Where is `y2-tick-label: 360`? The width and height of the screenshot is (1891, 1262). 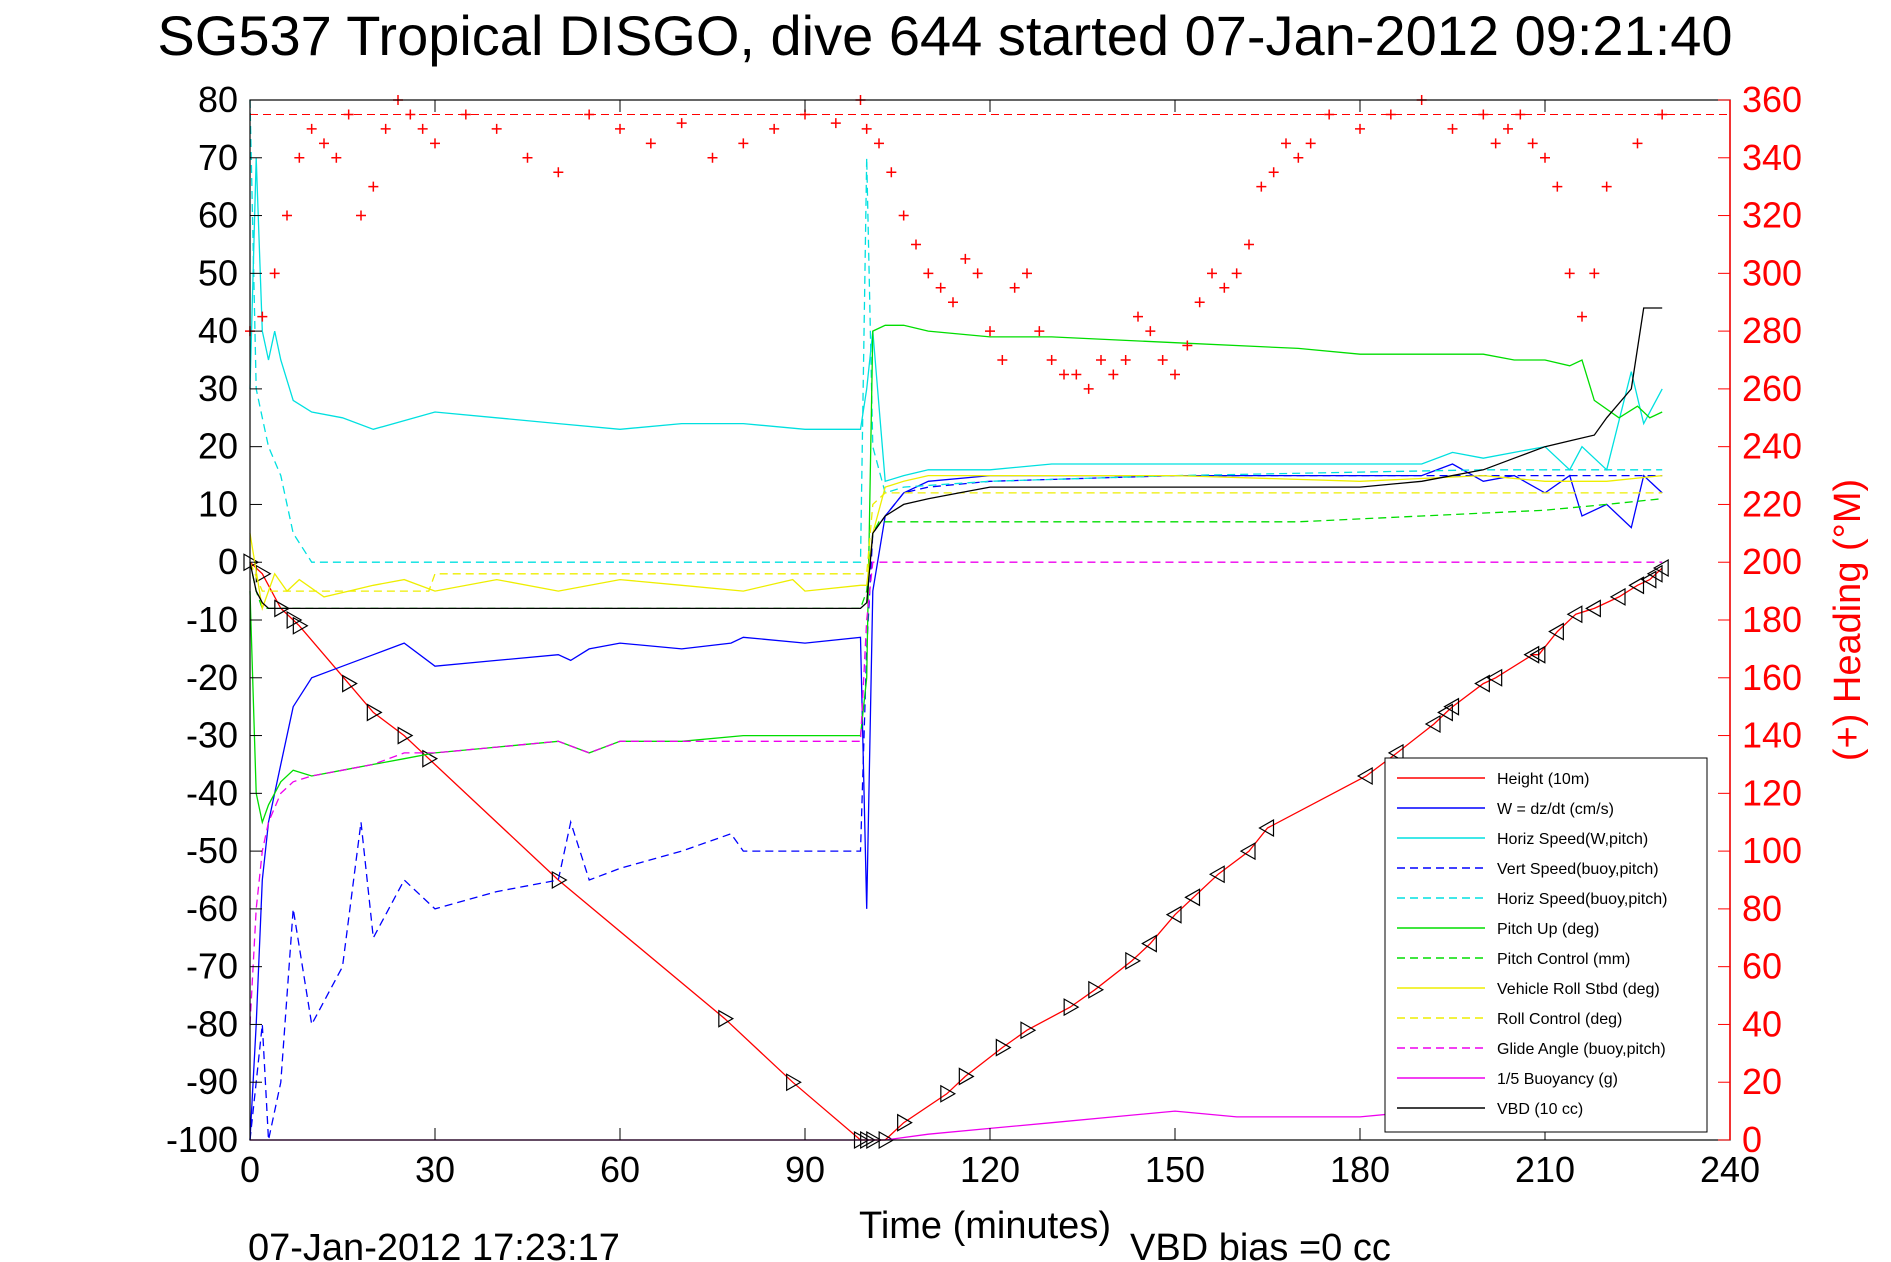 y2-tick-label: 360 is located at coordinates (1772, 99).